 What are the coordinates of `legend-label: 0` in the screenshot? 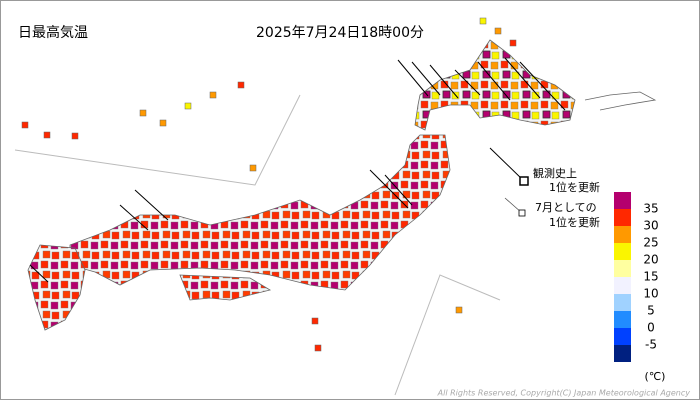 It's located at (651, 328).